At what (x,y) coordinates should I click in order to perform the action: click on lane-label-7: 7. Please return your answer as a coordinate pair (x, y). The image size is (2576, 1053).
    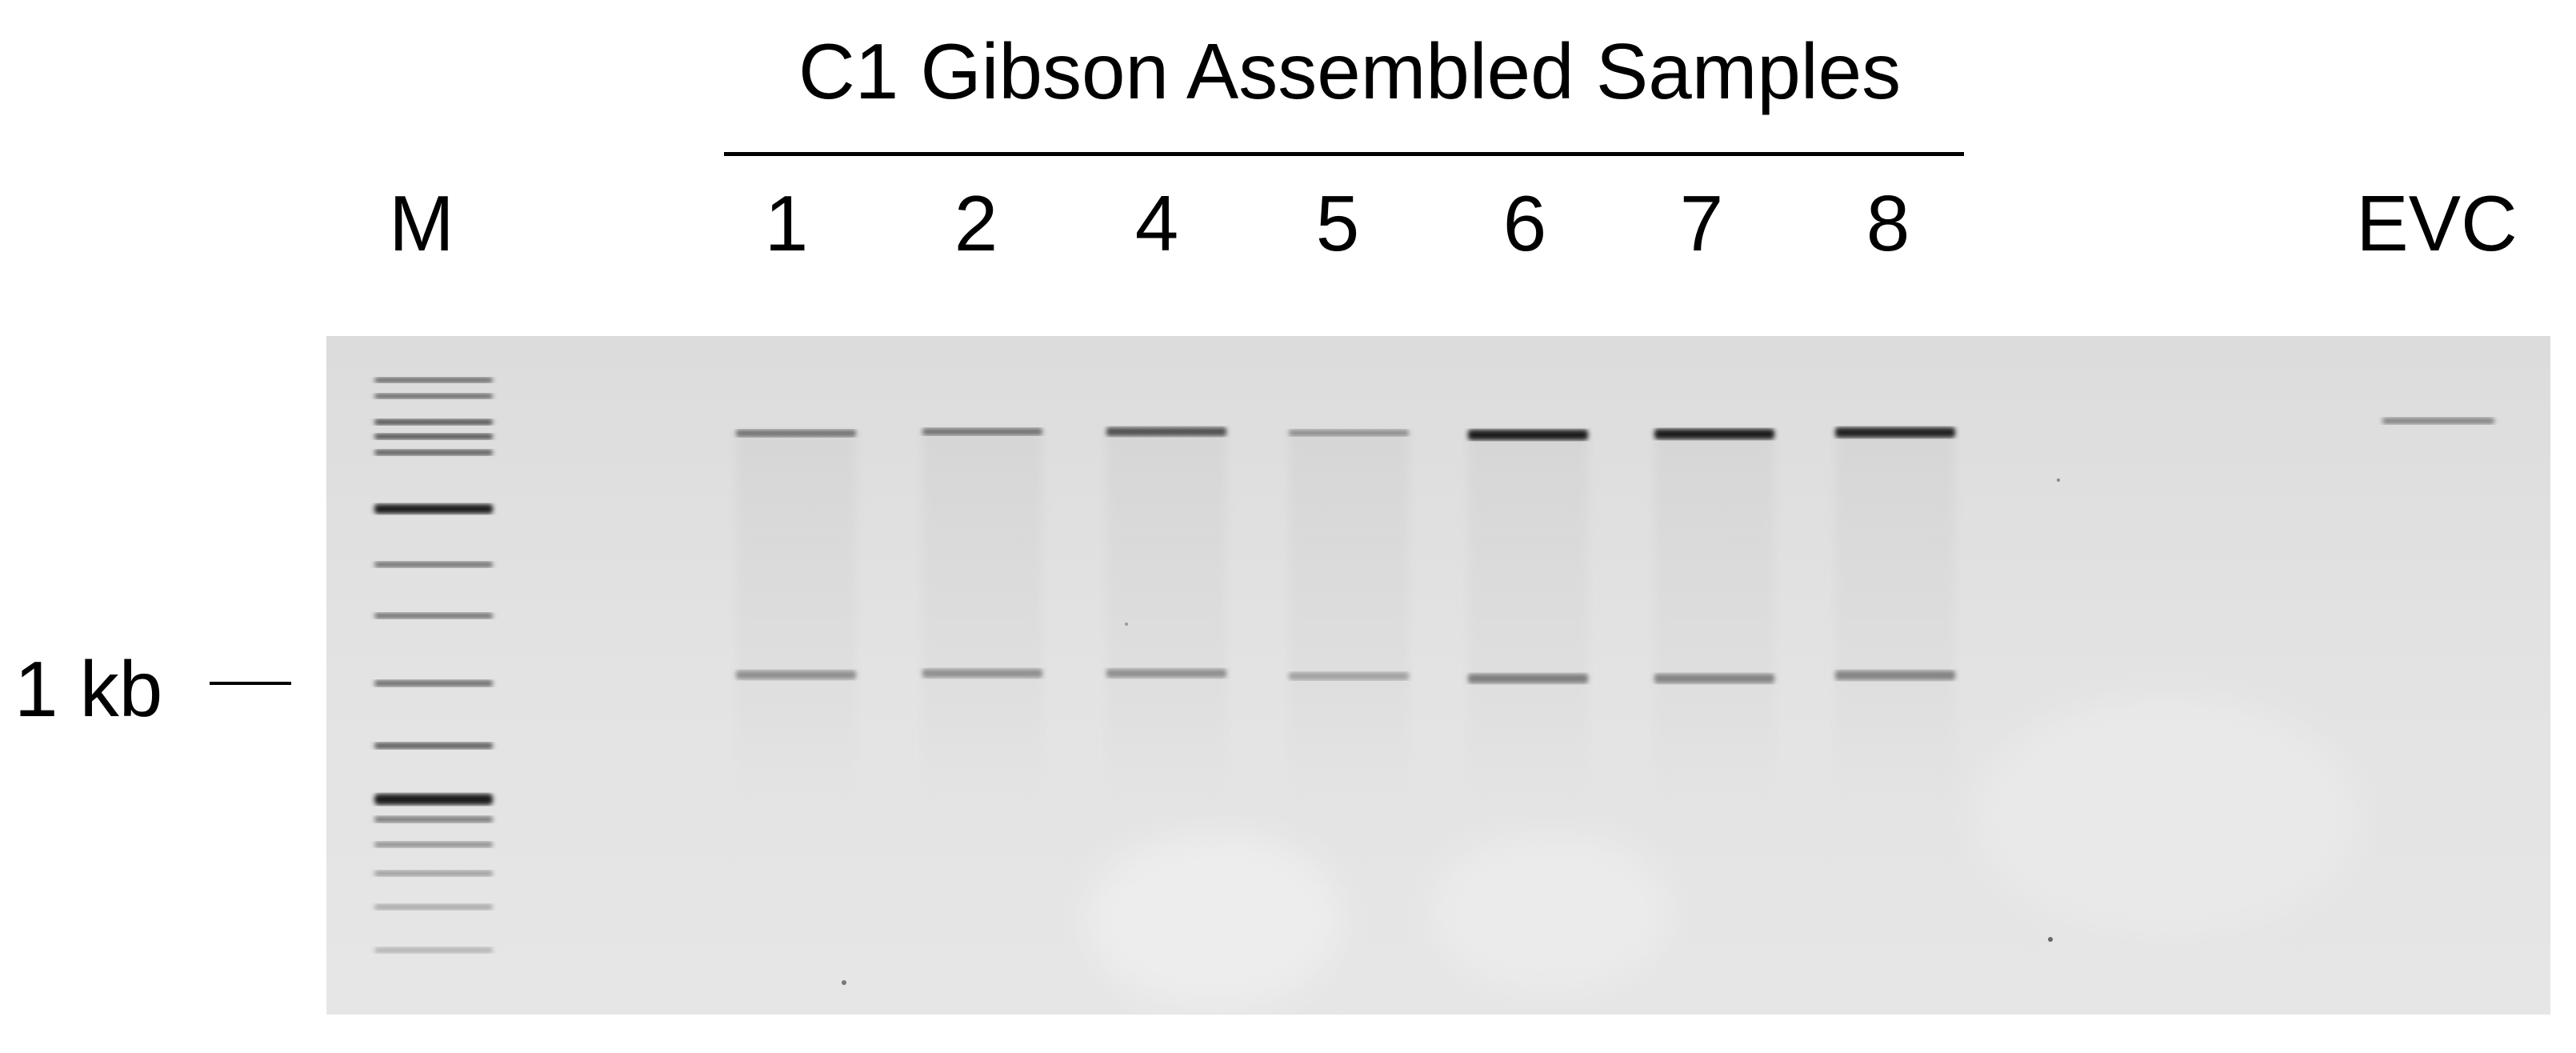
    Looking at the image, I should click on (1701, 223).